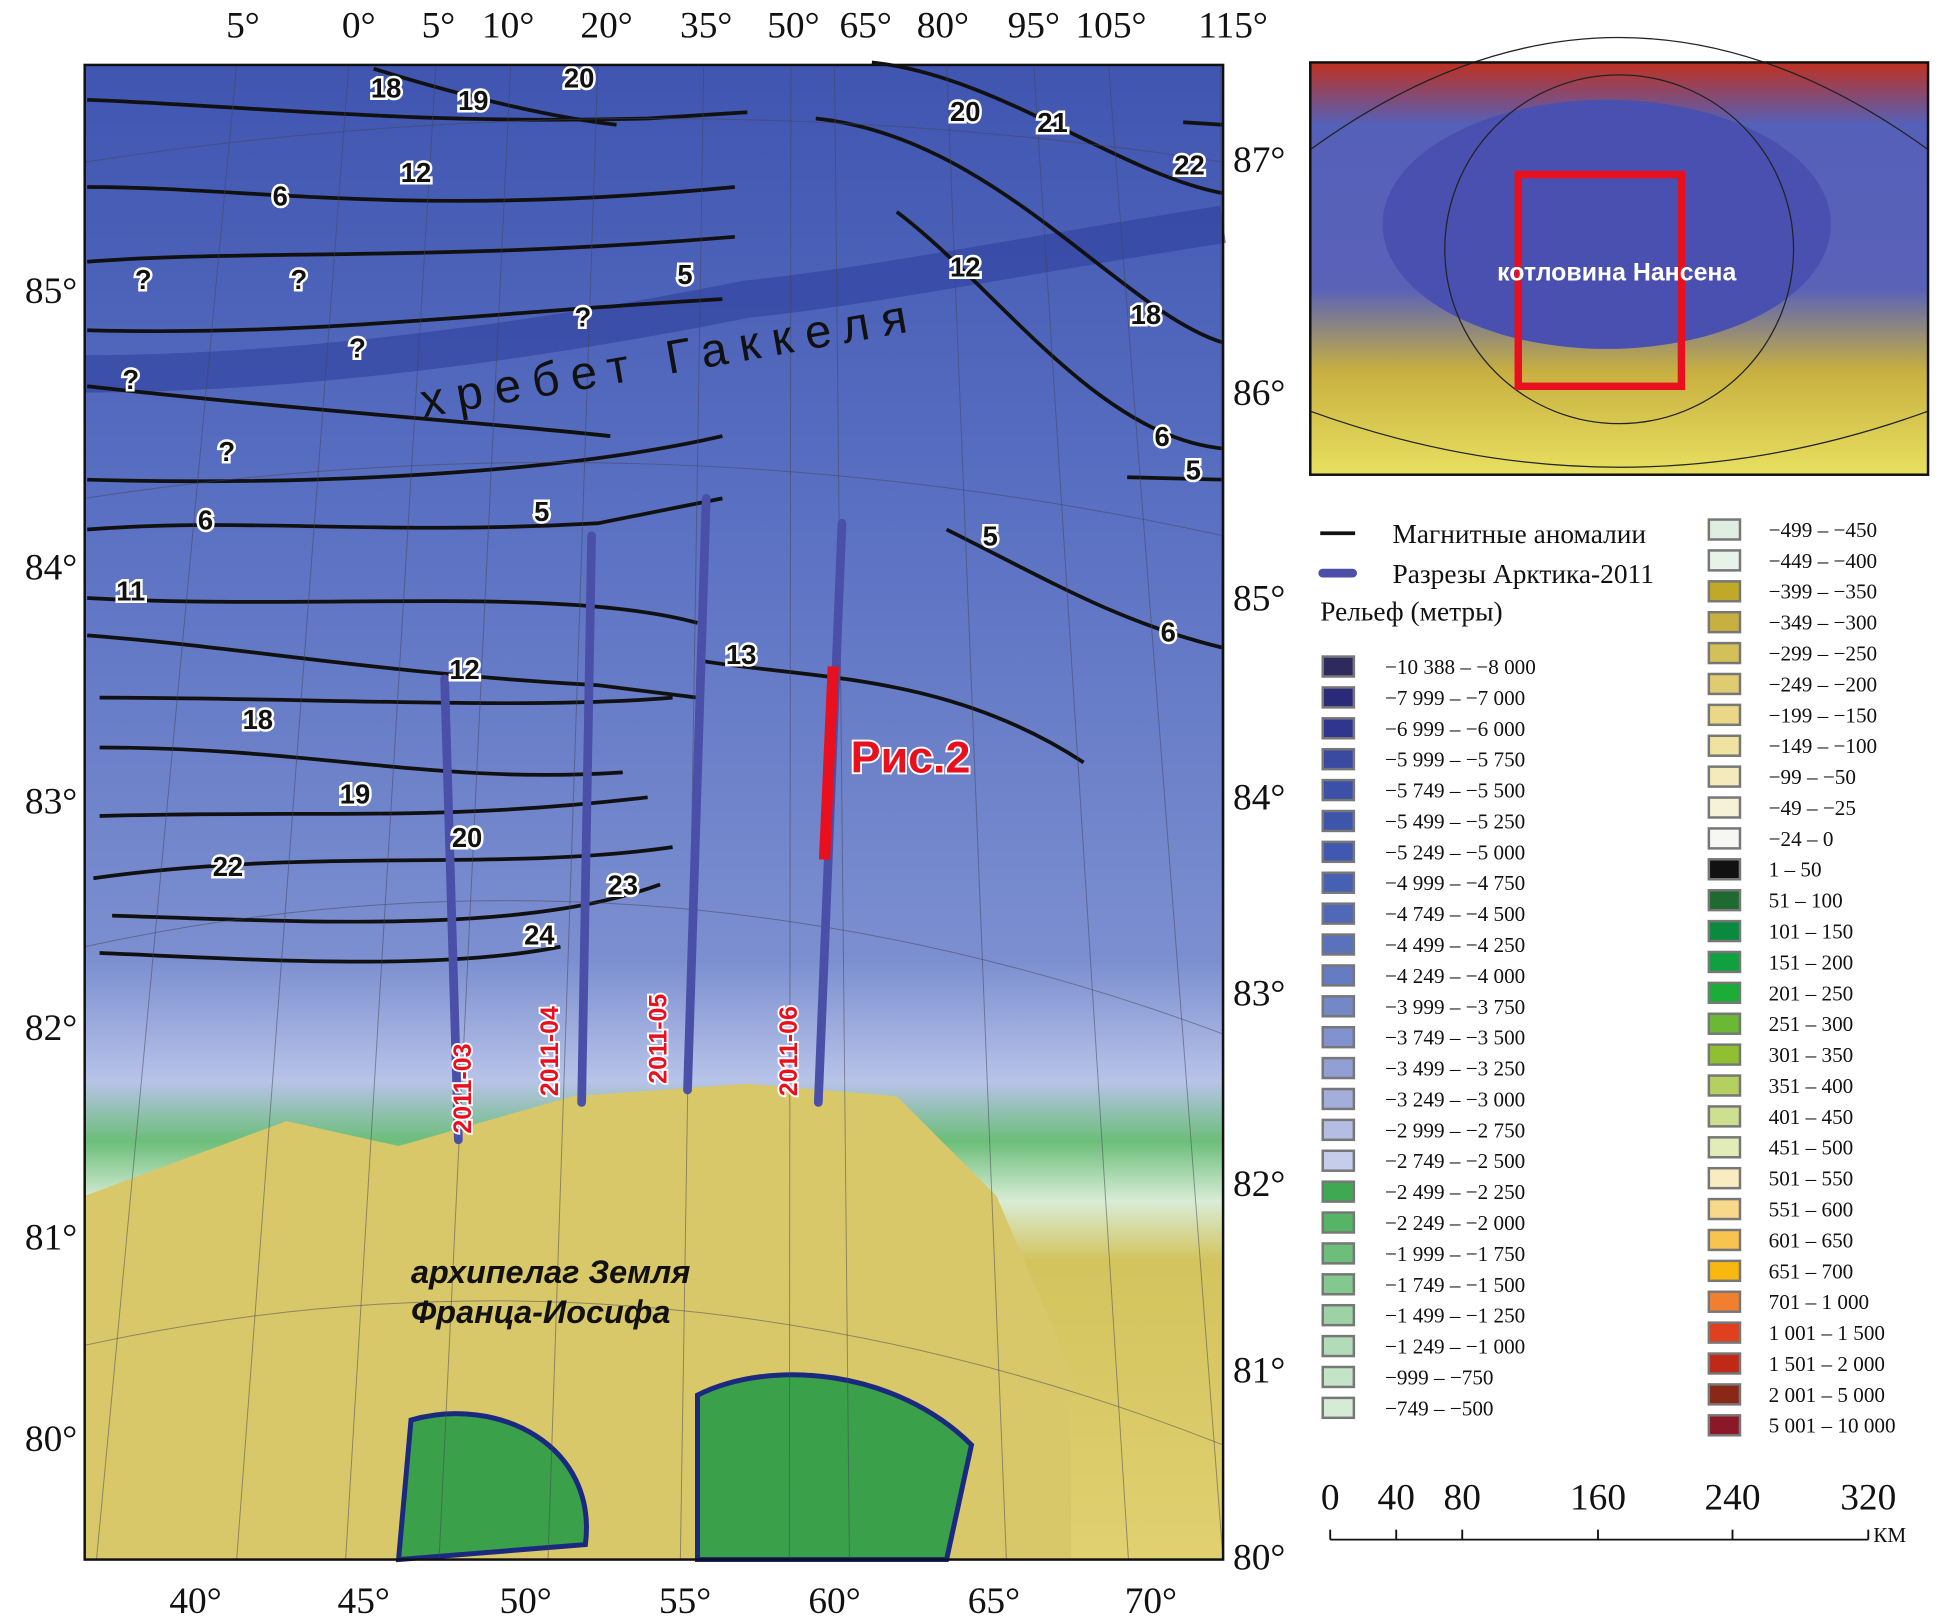  What do you see at coordinates (1519, 534) in the screenshot?
I see `legend-magnetic: Магнитные аномалии` at bounding box center [1519, 534].